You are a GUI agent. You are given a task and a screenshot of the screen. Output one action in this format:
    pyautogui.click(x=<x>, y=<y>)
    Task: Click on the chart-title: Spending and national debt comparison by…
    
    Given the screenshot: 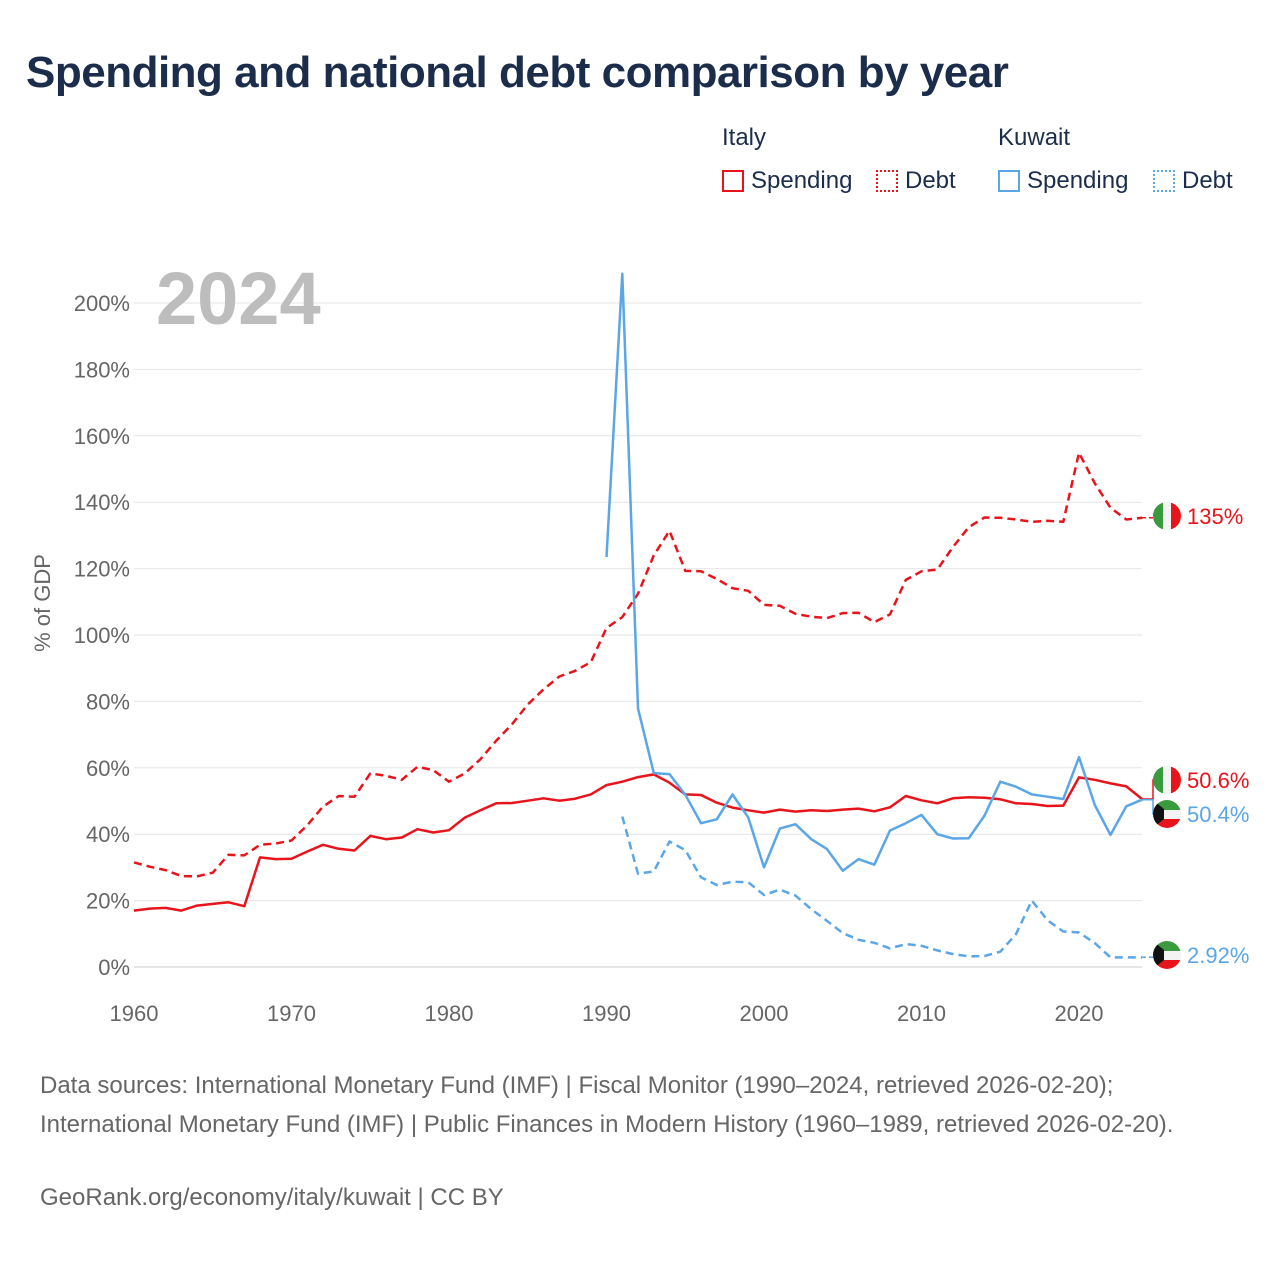 What is the action you would take?
    pyautogui.click(x=517, y=72)
    